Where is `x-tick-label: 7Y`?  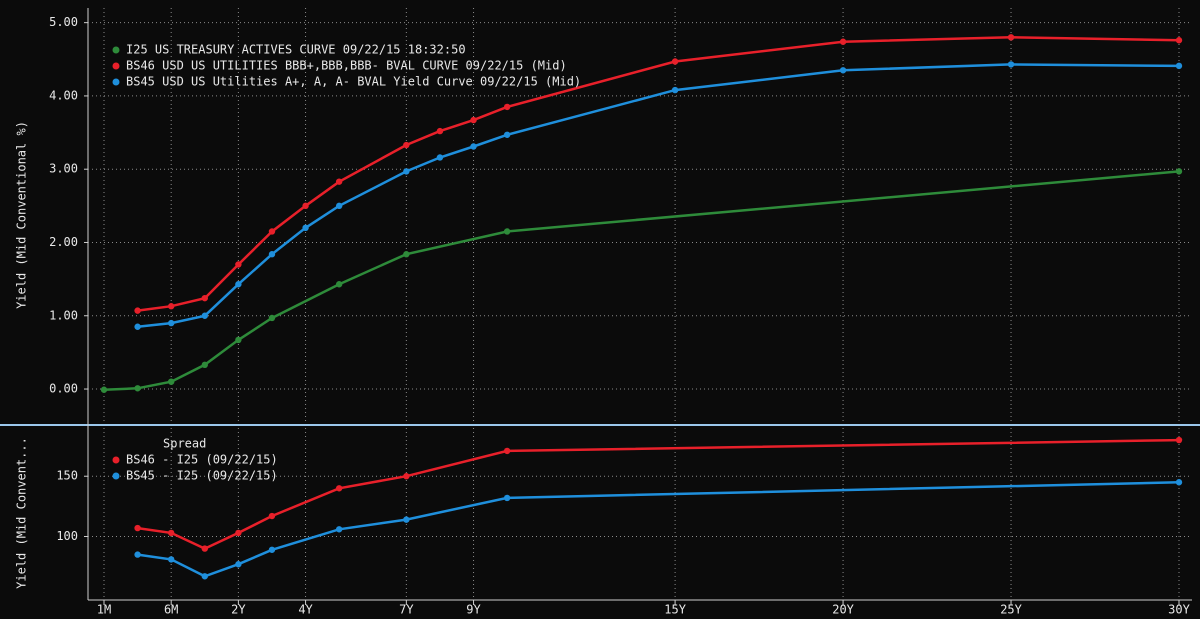 x-tick-label: 7Y is located at coordinates (406, 610).